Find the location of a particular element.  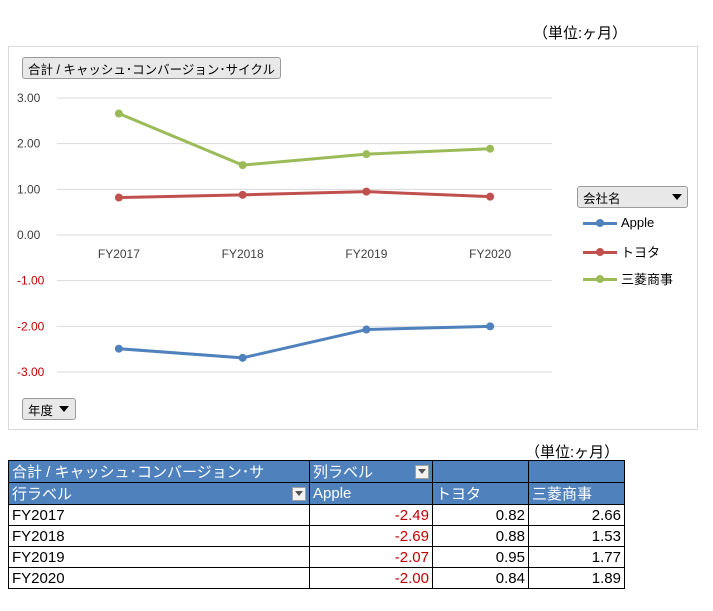

value-field-label: 合計 / キャッシュ･コンバージョン･サイクル is located at coordinates (152, 69).